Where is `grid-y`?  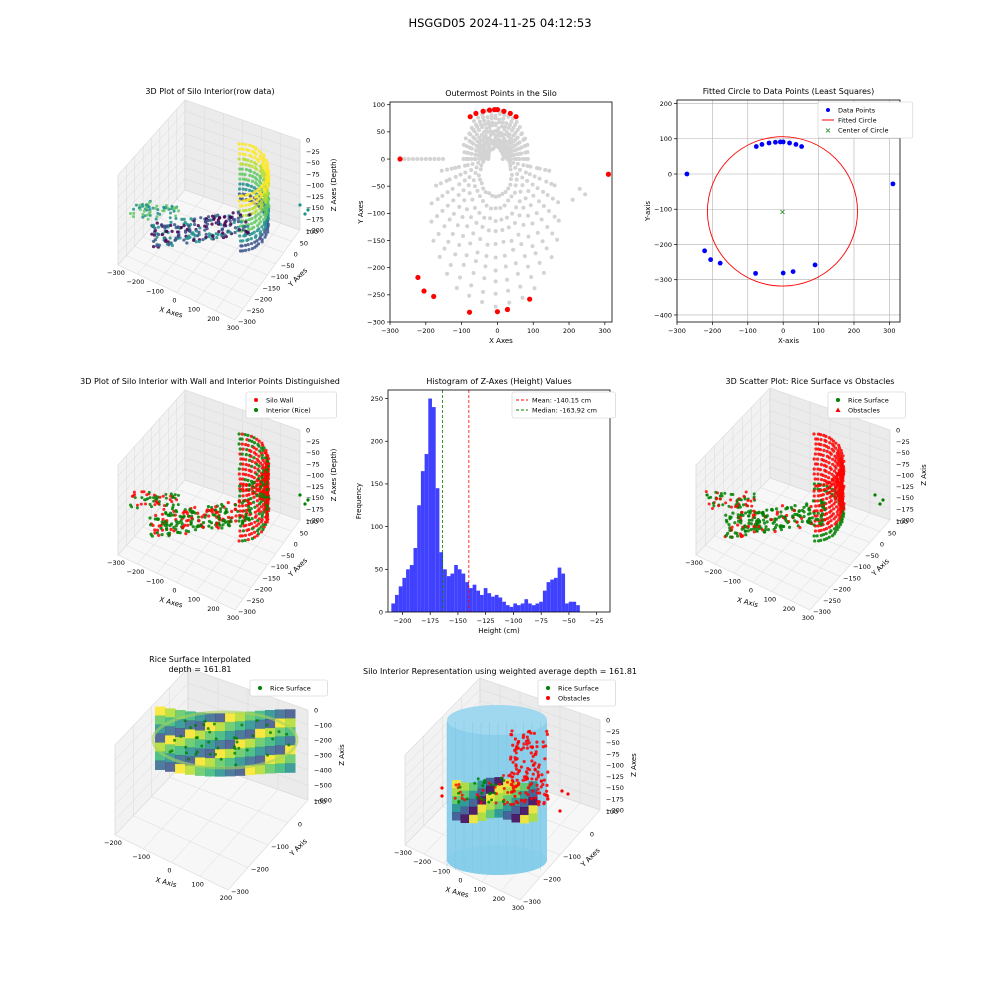 grid-y is located at coordinates (763, 572).